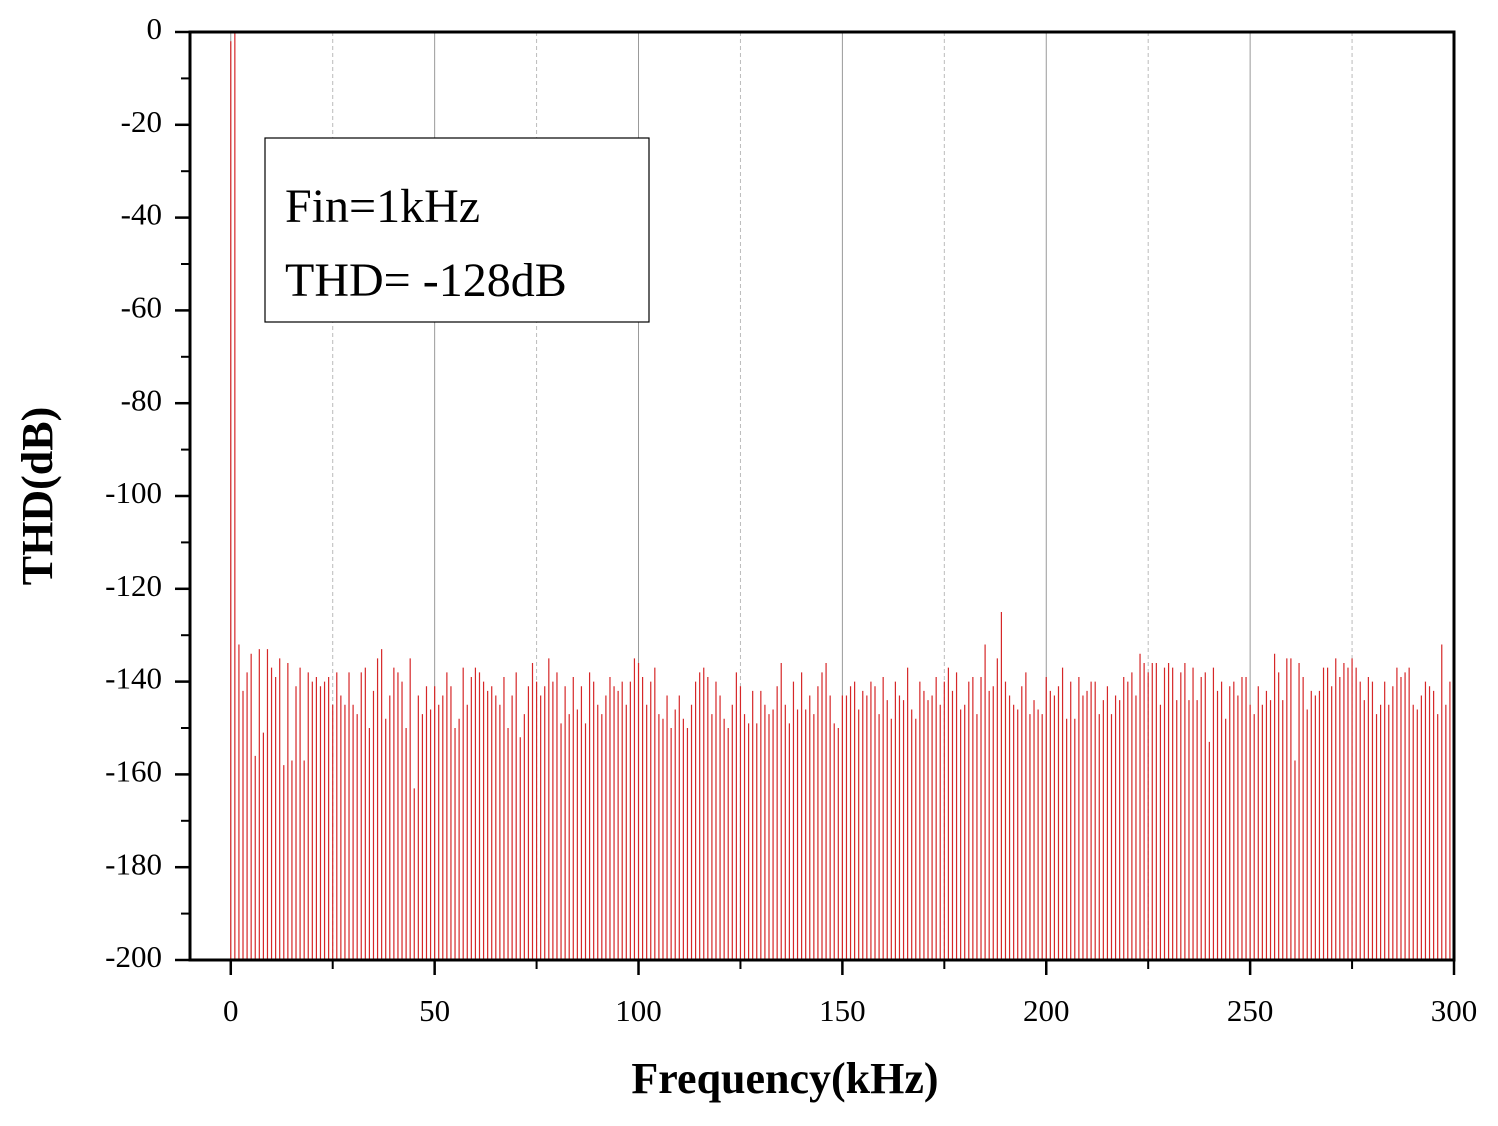 The image size is (1498, 1126). What do you see at coordinates (37, 496) in the screenshot?
I see `y-axis-title: THD(dB)` at bounding box center [37, 496].